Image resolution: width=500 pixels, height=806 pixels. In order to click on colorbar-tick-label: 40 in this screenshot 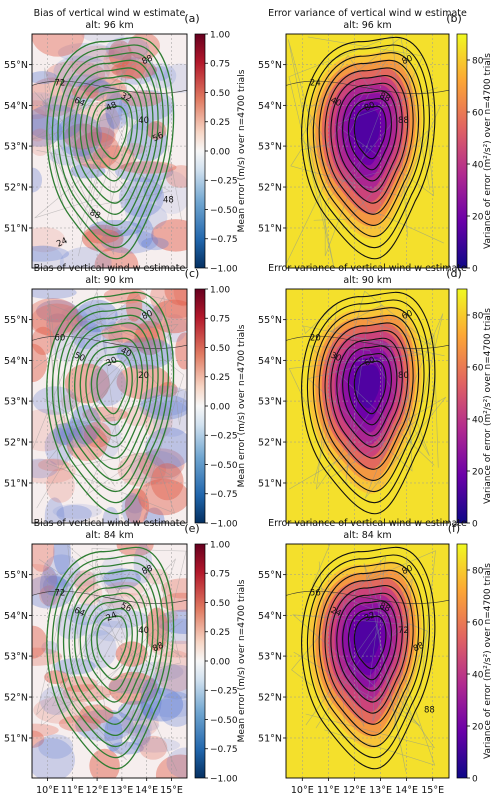, I will do `click(478, 165)`.